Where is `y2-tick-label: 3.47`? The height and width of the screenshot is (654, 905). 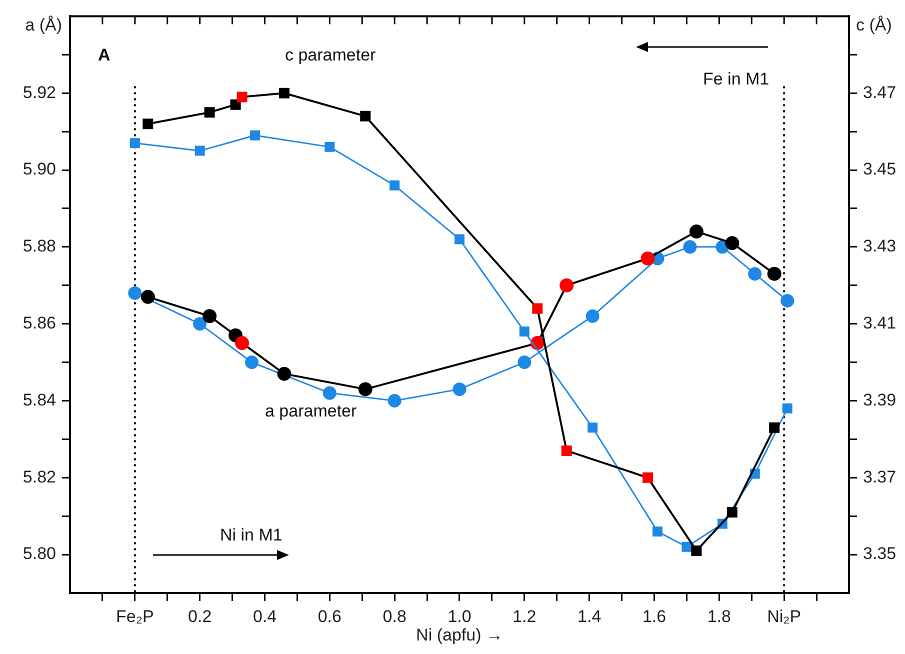 y2-tick-label: 3.47 is located at coordinates (879, 92).